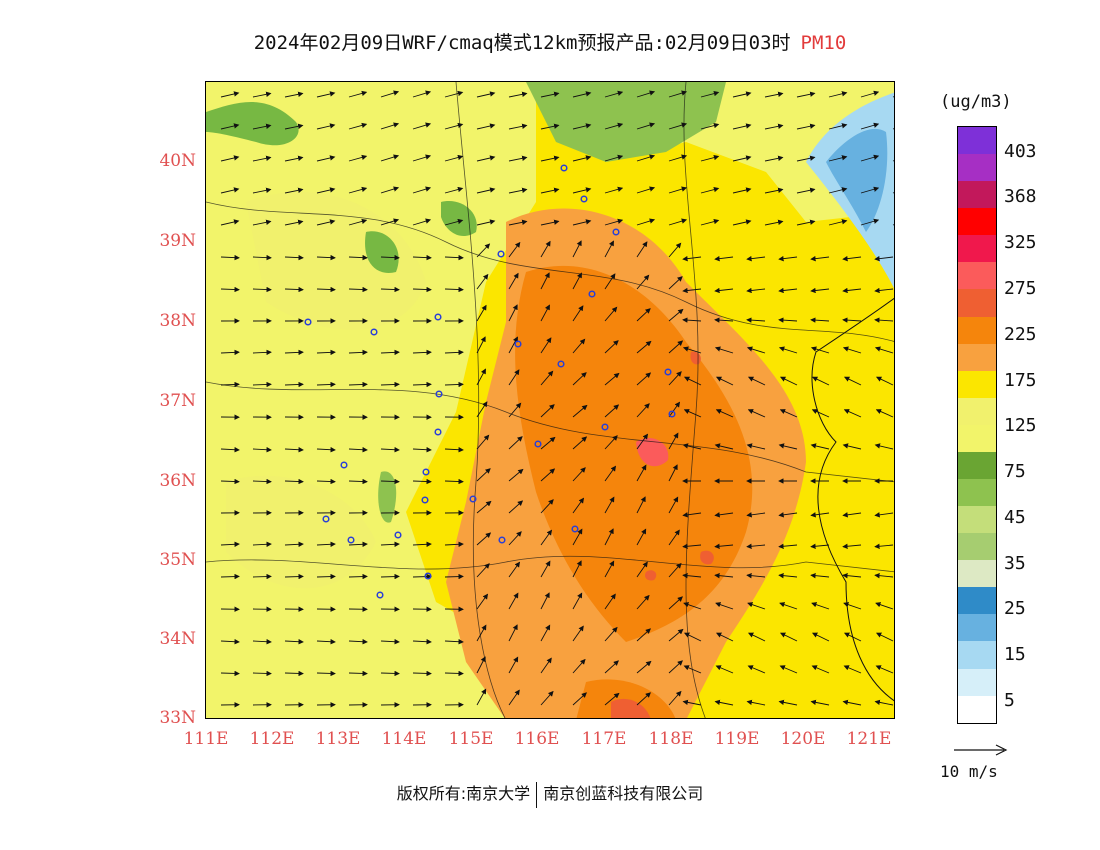 The height and width of the screenshot is (850, 1100). I want to click on lat-label-36n: 36N, so click(177, 481).